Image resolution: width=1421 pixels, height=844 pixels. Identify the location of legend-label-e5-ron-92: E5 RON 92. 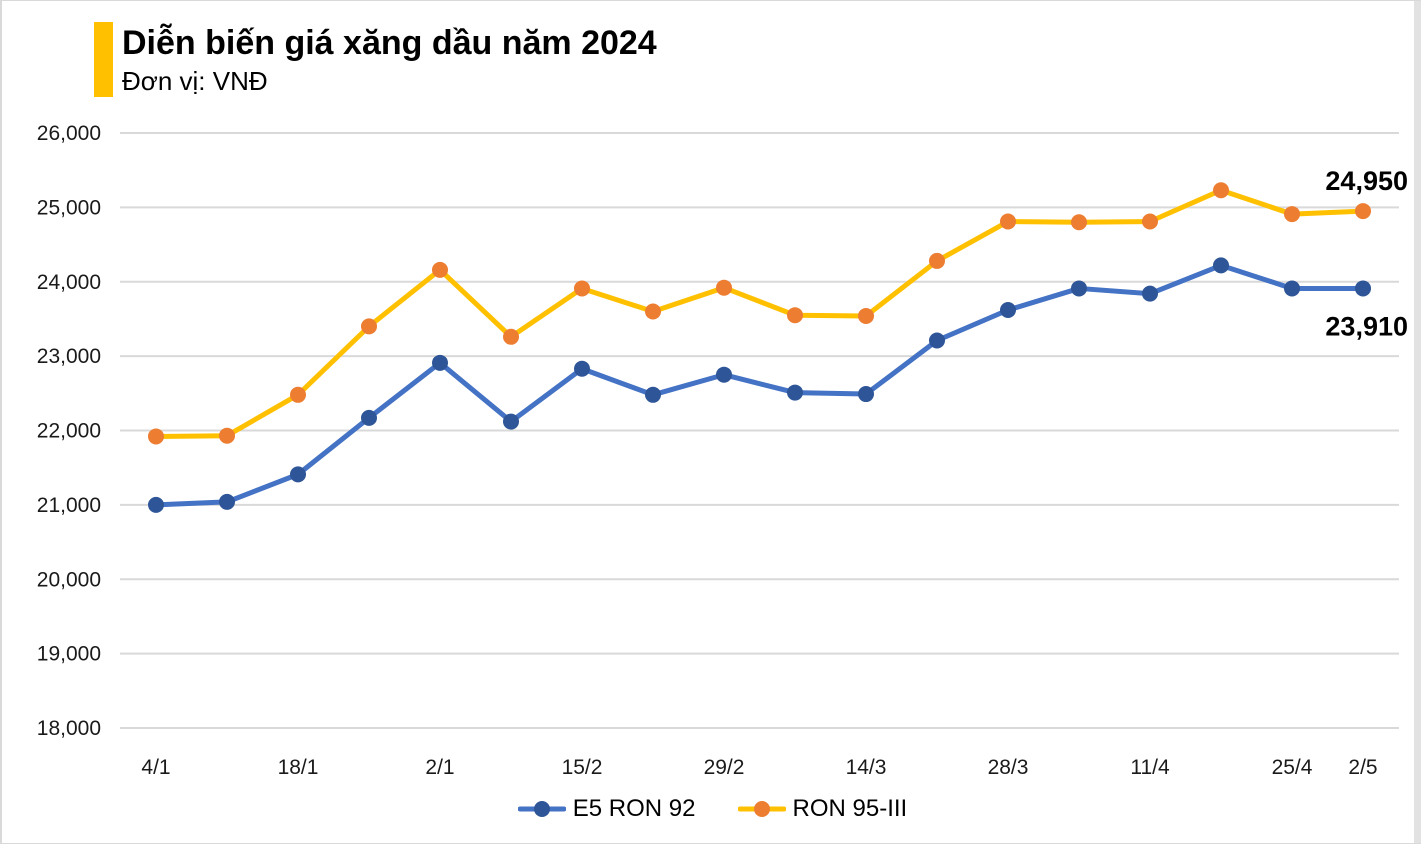
(634, 808).